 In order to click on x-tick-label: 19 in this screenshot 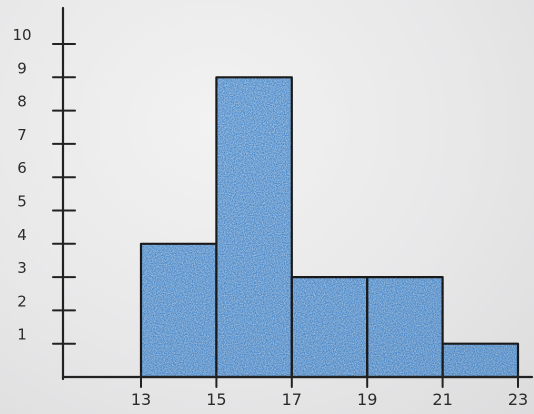, I will do `click(367, 399)`.